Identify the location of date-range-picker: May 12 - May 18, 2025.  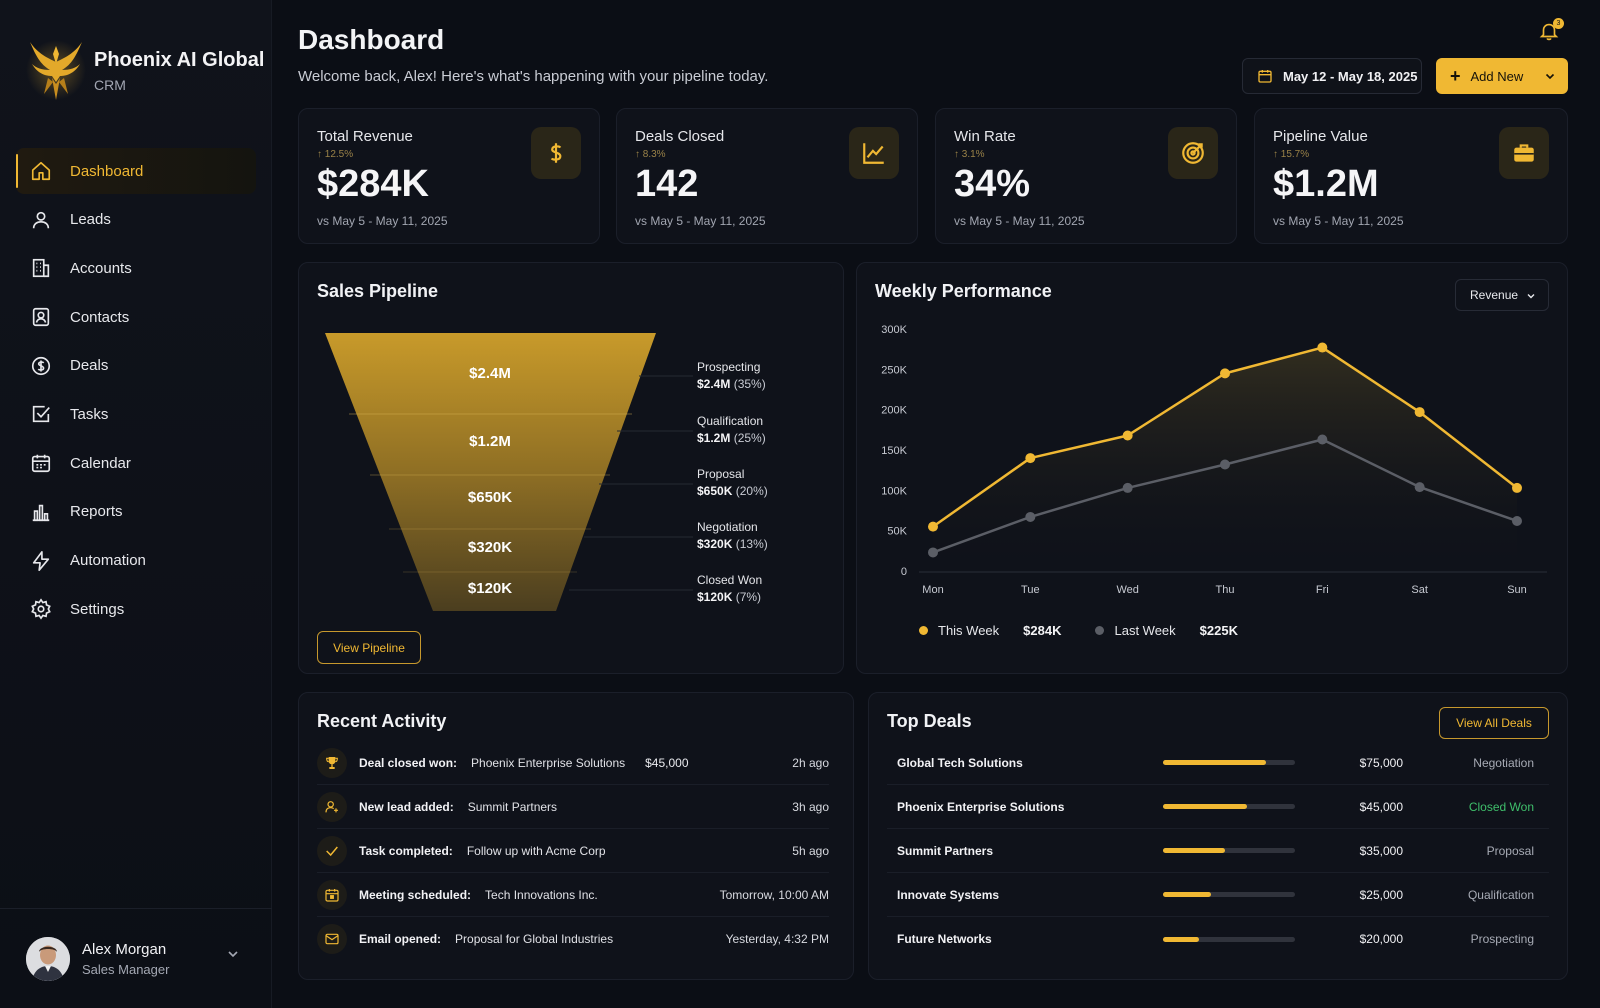
(1332, 76).